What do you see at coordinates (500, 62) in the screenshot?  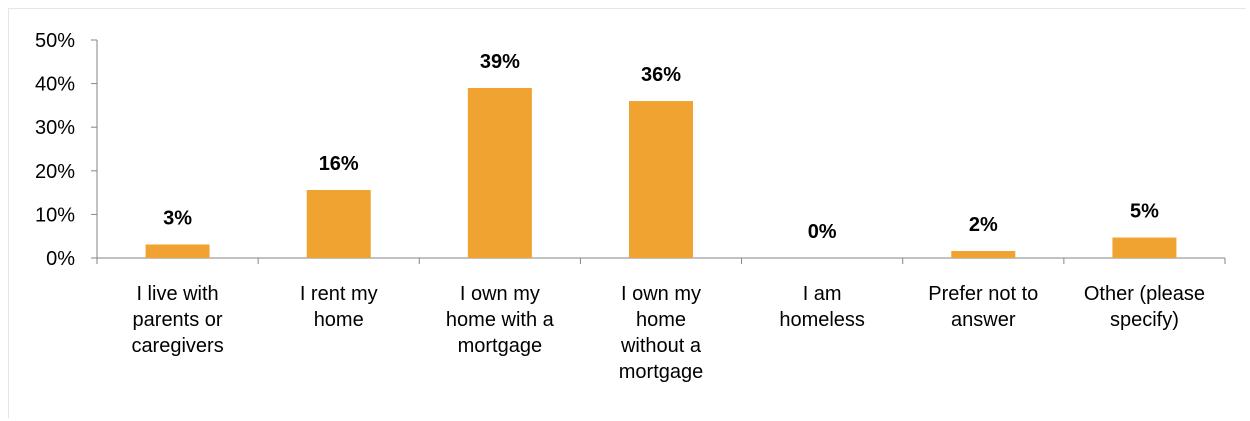 I see `data-label: 39%` at bounding box center [500, 62].